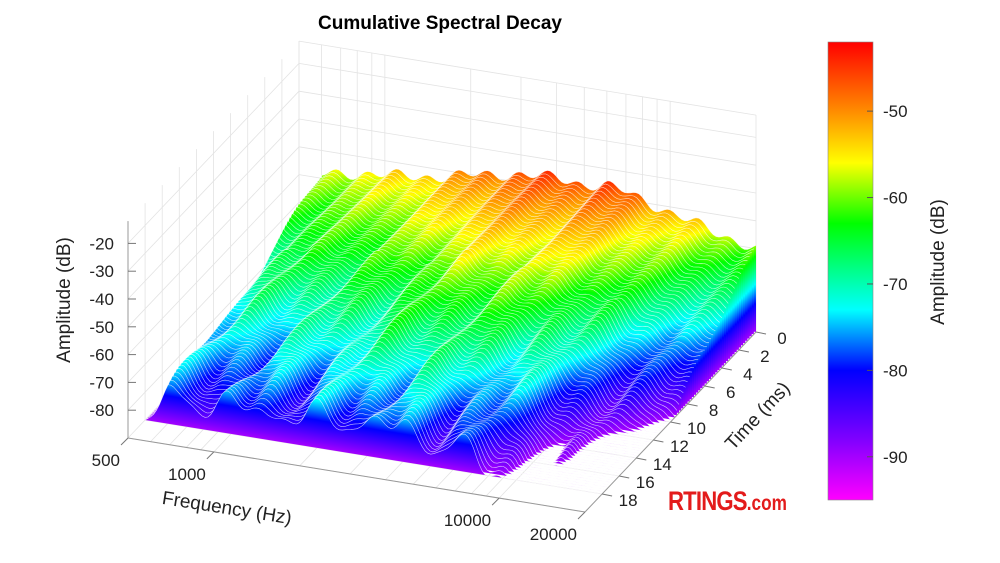 This screenshot has height=563, width=1000. I want to click on z-axis-label: Amplitude (dB), so click(64, 300).